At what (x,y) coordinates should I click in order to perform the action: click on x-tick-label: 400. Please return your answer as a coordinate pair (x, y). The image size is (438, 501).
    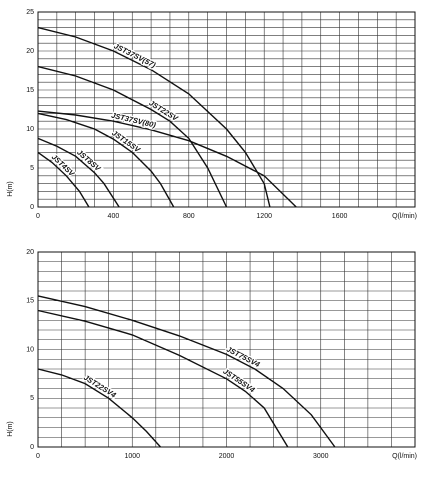
    Looking at the image, I should click on (114, 216).